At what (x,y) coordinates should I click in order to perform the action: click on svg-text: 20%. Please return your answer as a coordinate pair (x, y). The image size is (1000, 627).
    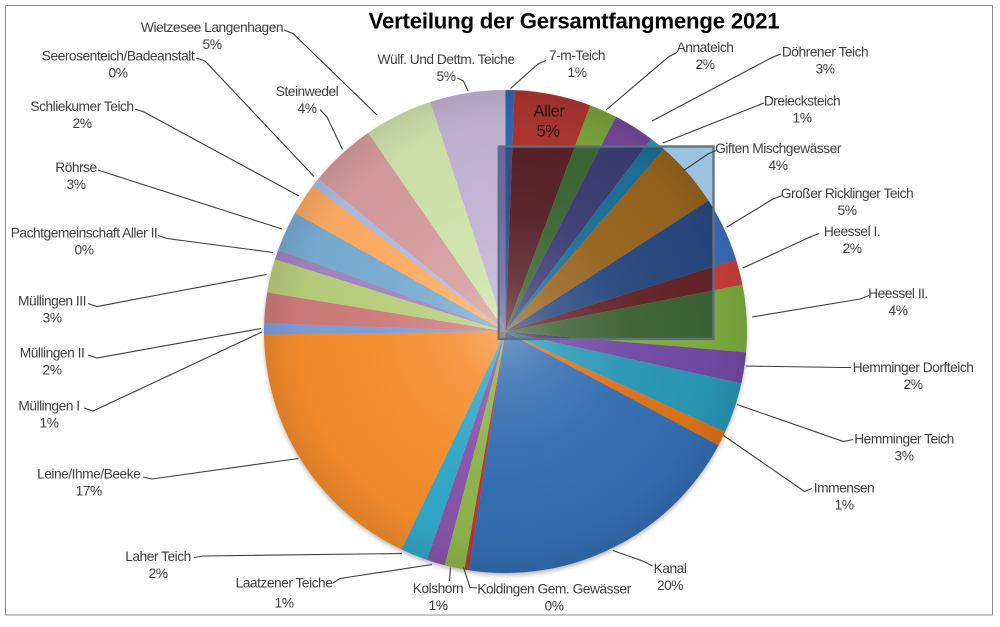
    Looking at the image, I should click on (670, 585).